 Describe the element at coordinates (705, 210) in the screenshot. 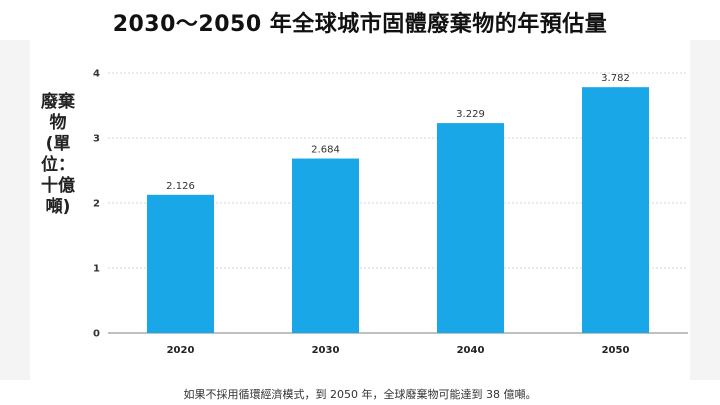

I see `right-side-panel` at that location.